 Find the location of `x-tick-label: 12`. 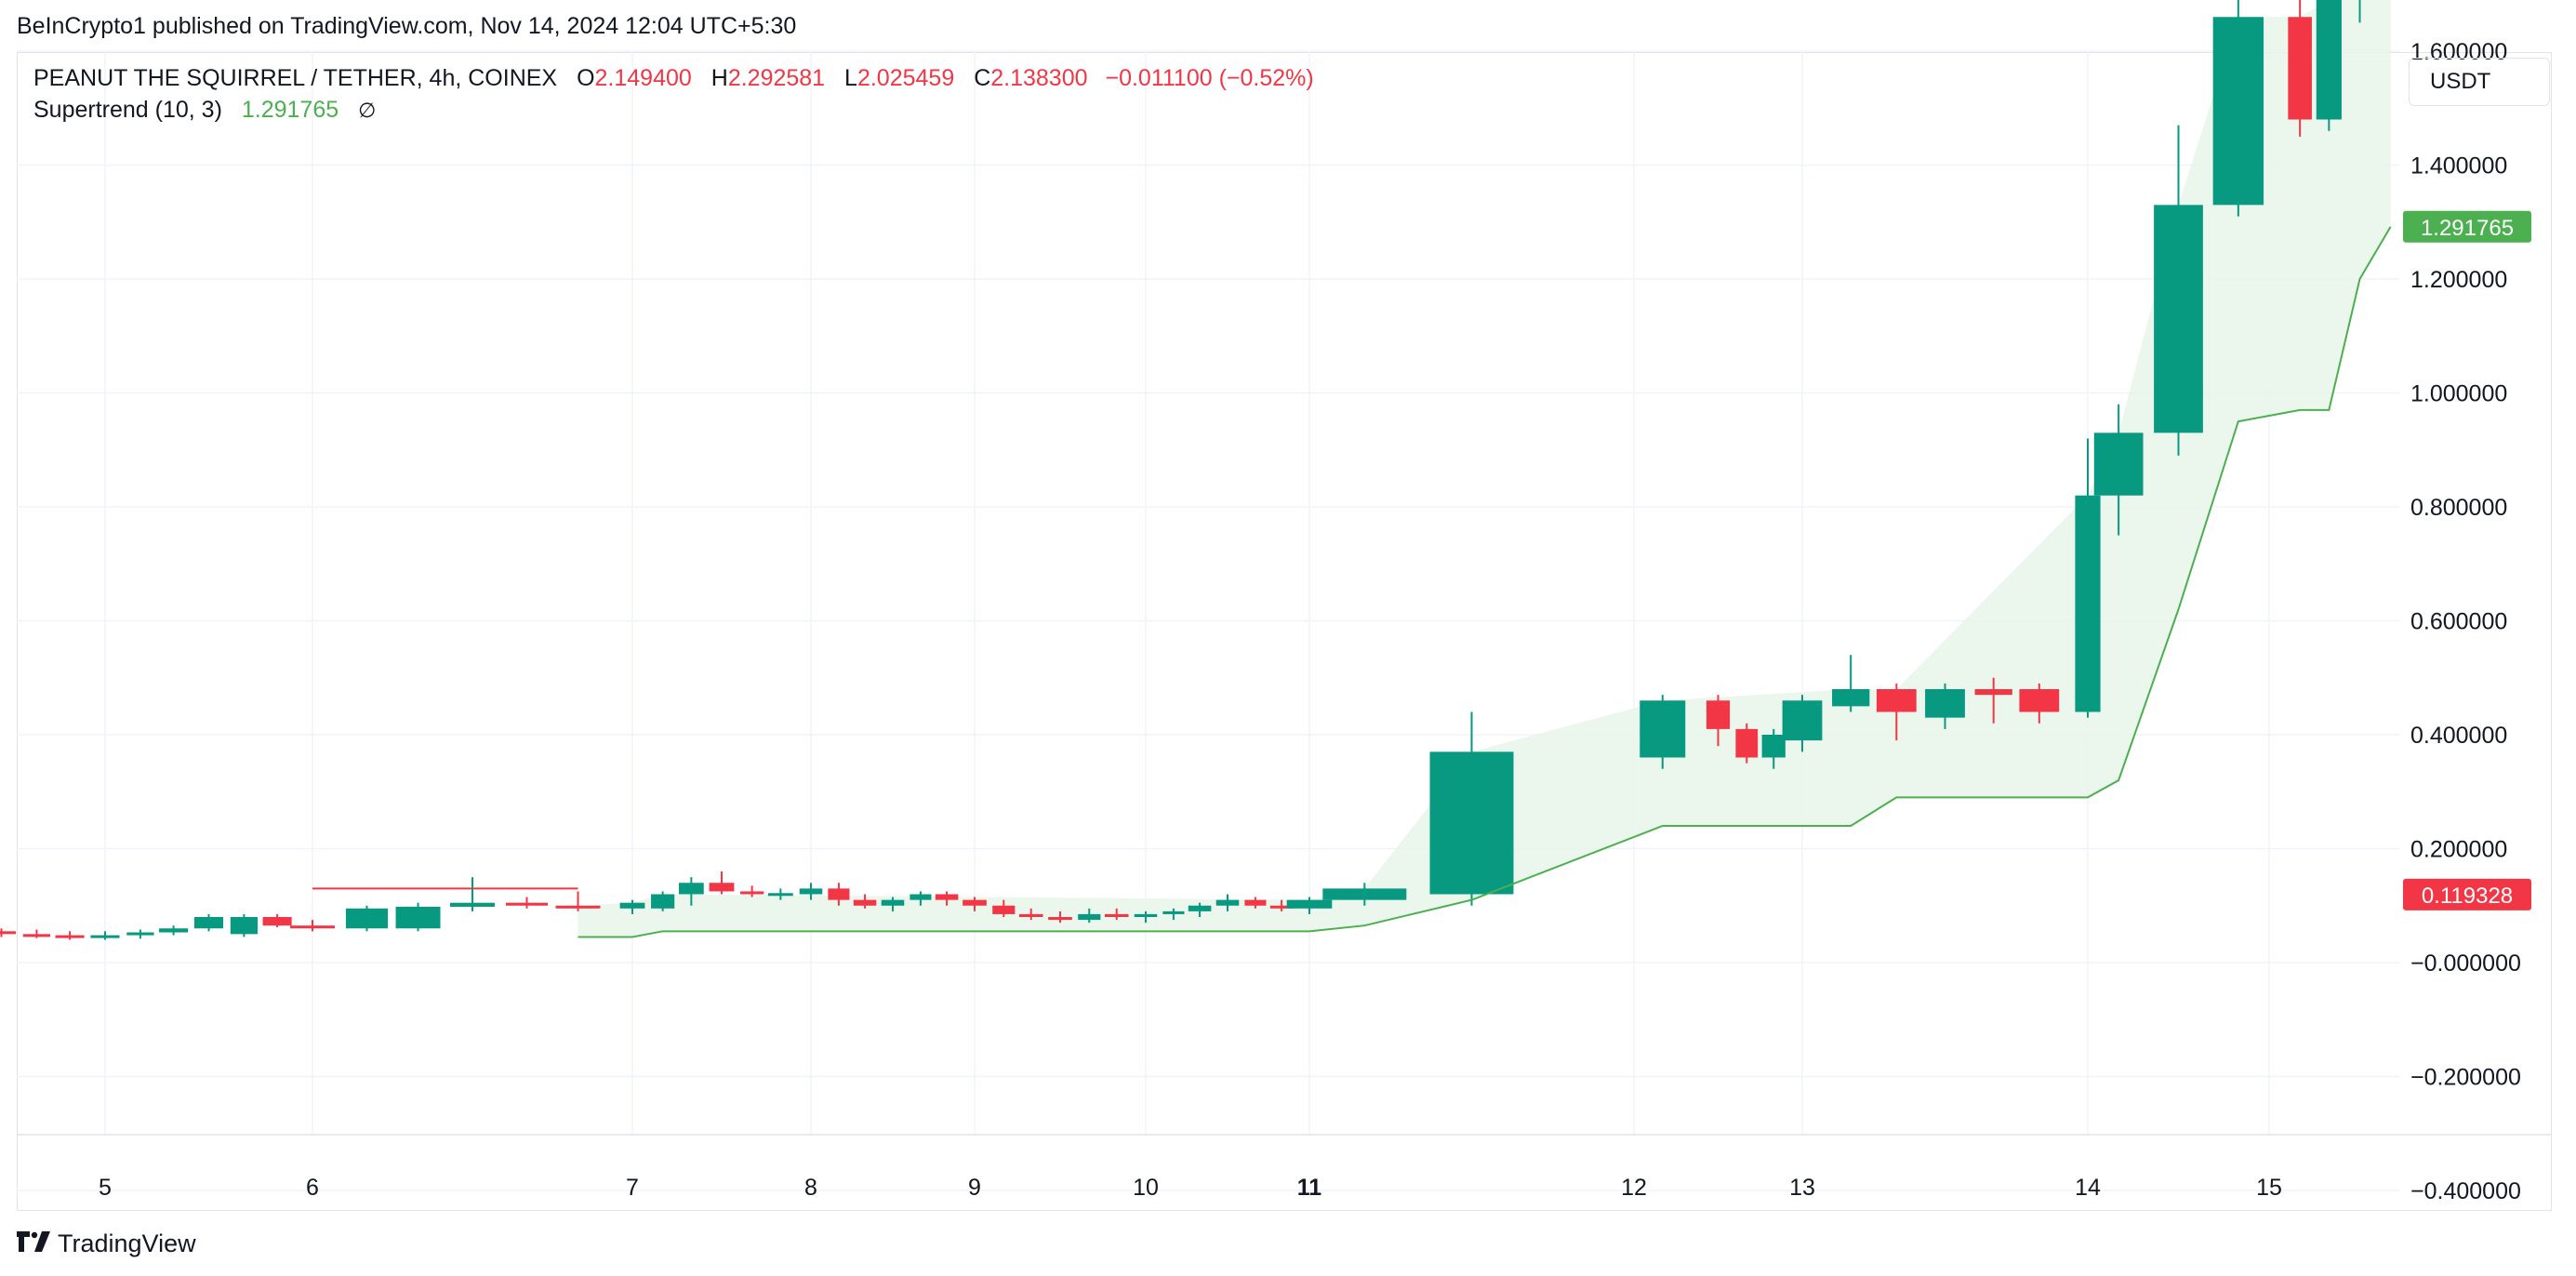

x-tick-label: 12 is located at coordinates (1634, 1188).